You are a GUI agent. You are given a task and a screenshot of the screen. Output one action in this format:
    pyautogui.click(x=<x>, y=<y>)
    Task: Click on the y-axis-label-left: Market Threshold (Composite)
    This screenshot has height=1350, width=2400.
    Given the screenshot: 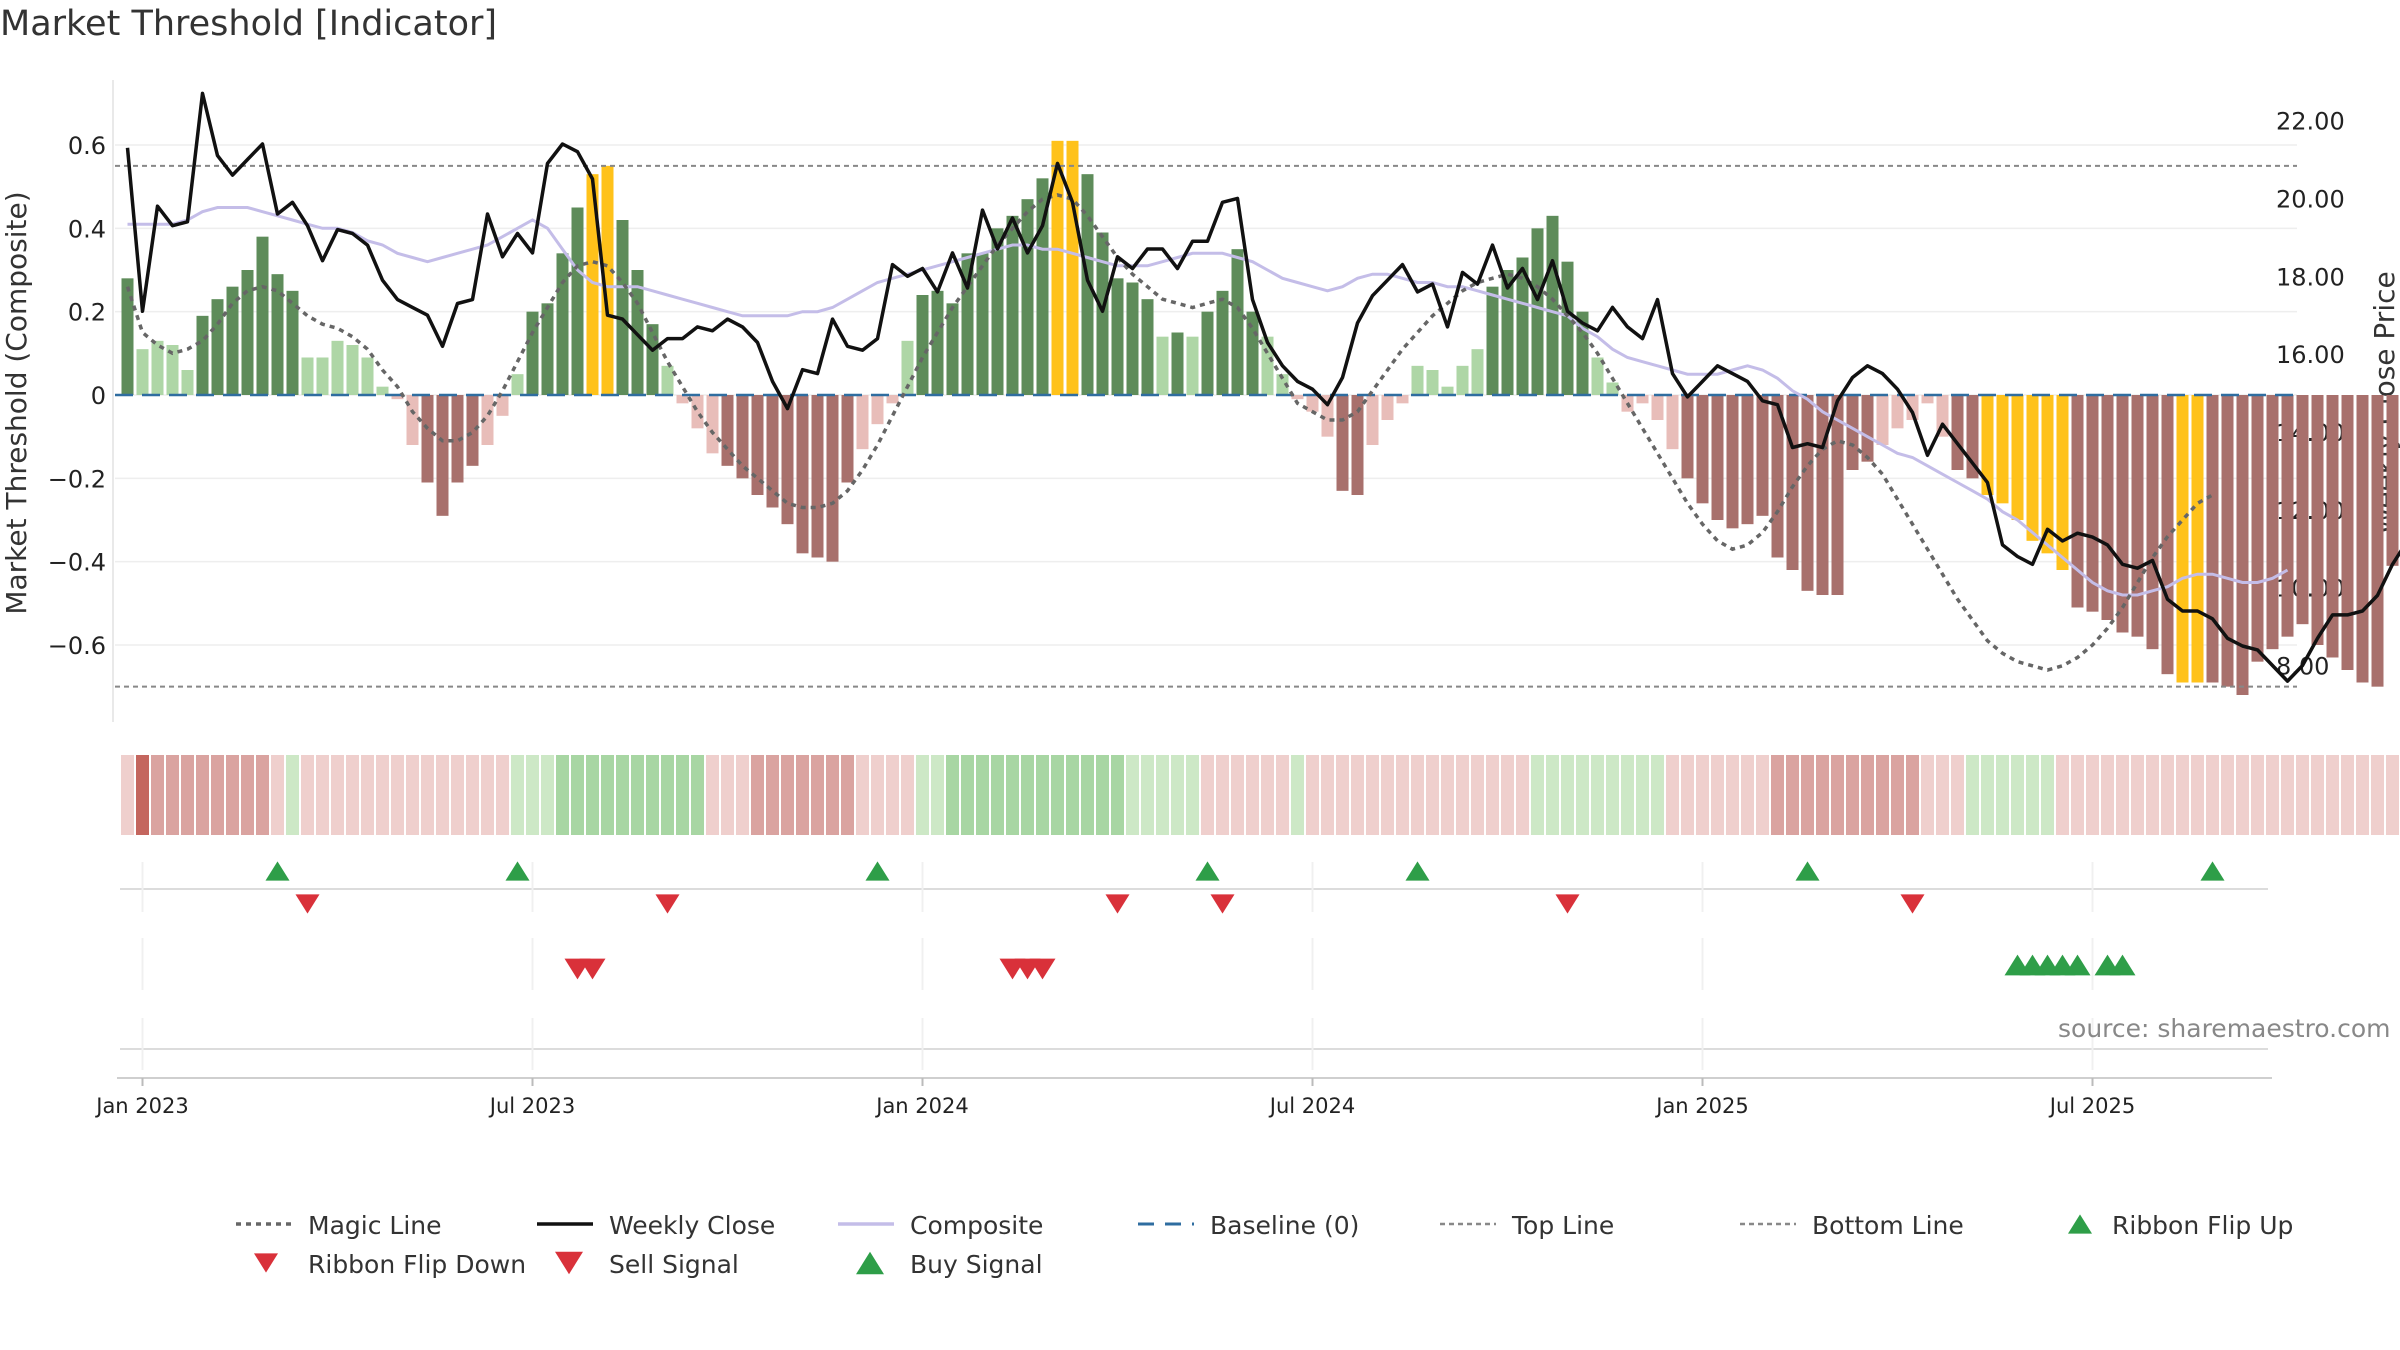 What is the action you would take?
    pyautogui.click(x=16, y=402)
    